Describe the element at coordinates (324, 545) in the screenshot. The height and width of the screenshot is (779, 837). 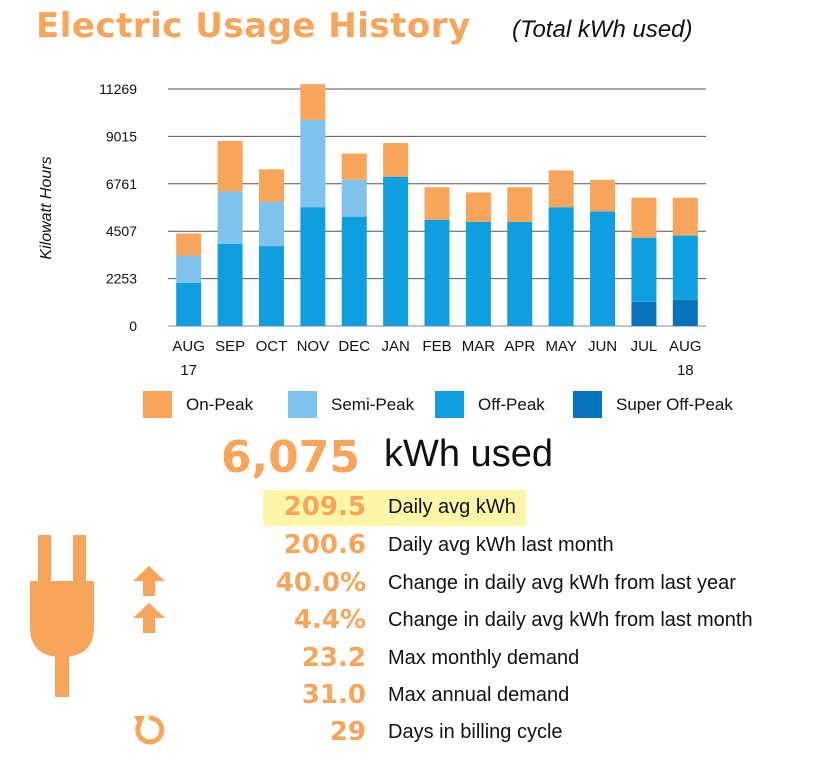
I see `stat-value: 200.6` at that location.